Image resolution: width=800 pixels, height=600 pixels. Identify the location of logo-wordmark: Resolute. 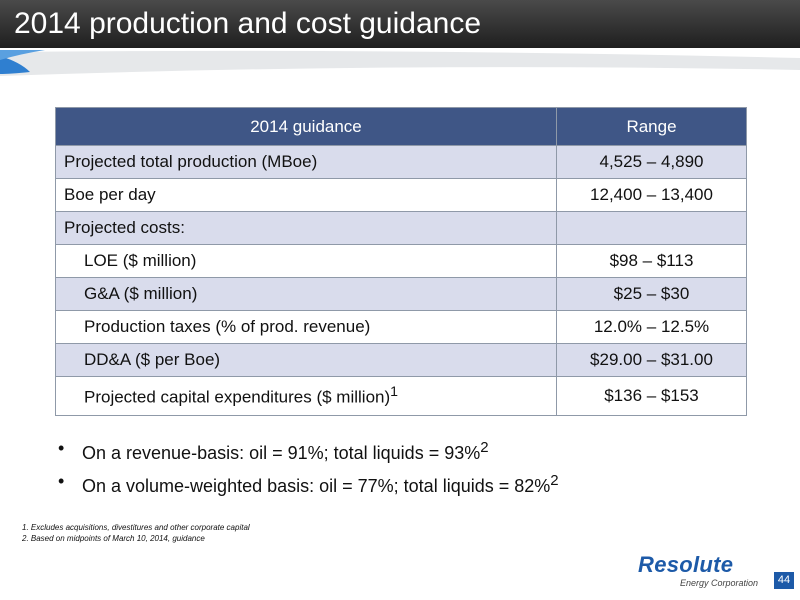
(686, 564).